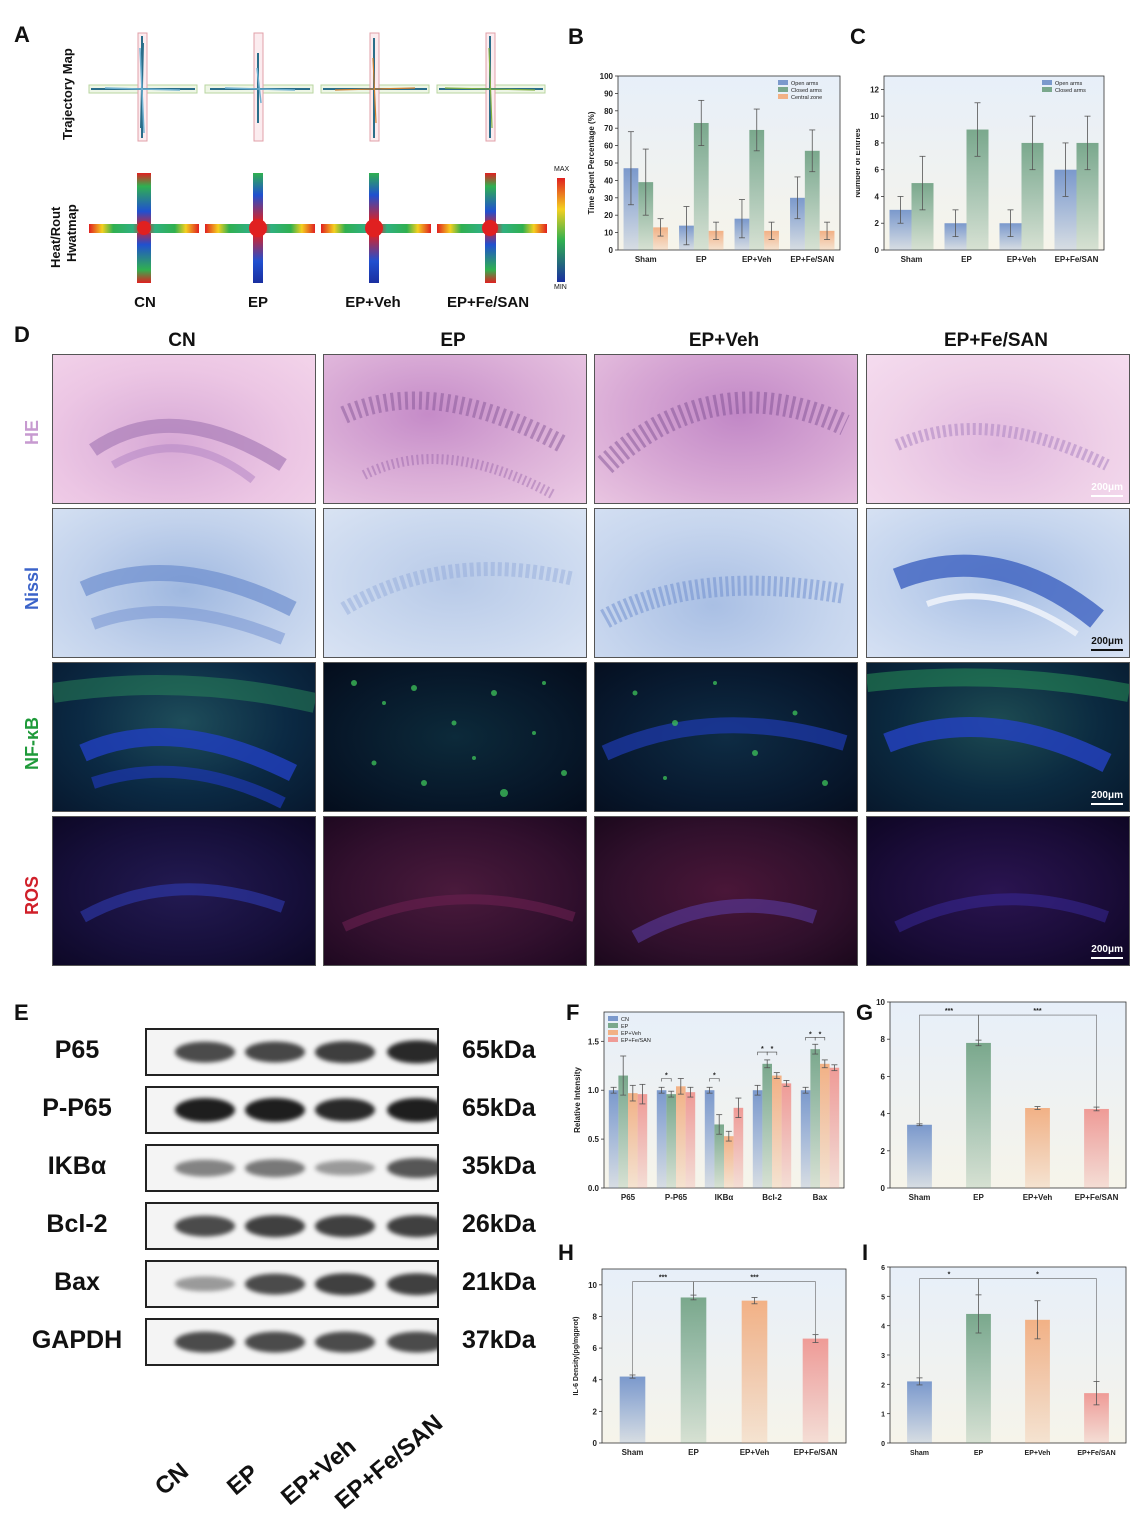 Image resolution: width=1148 pixels, height=1515 pixels. What do you see at coordinates (77, 1282) in the screenshot?
I see `band-label-4: Bax` at bounding box center [77, 1282].